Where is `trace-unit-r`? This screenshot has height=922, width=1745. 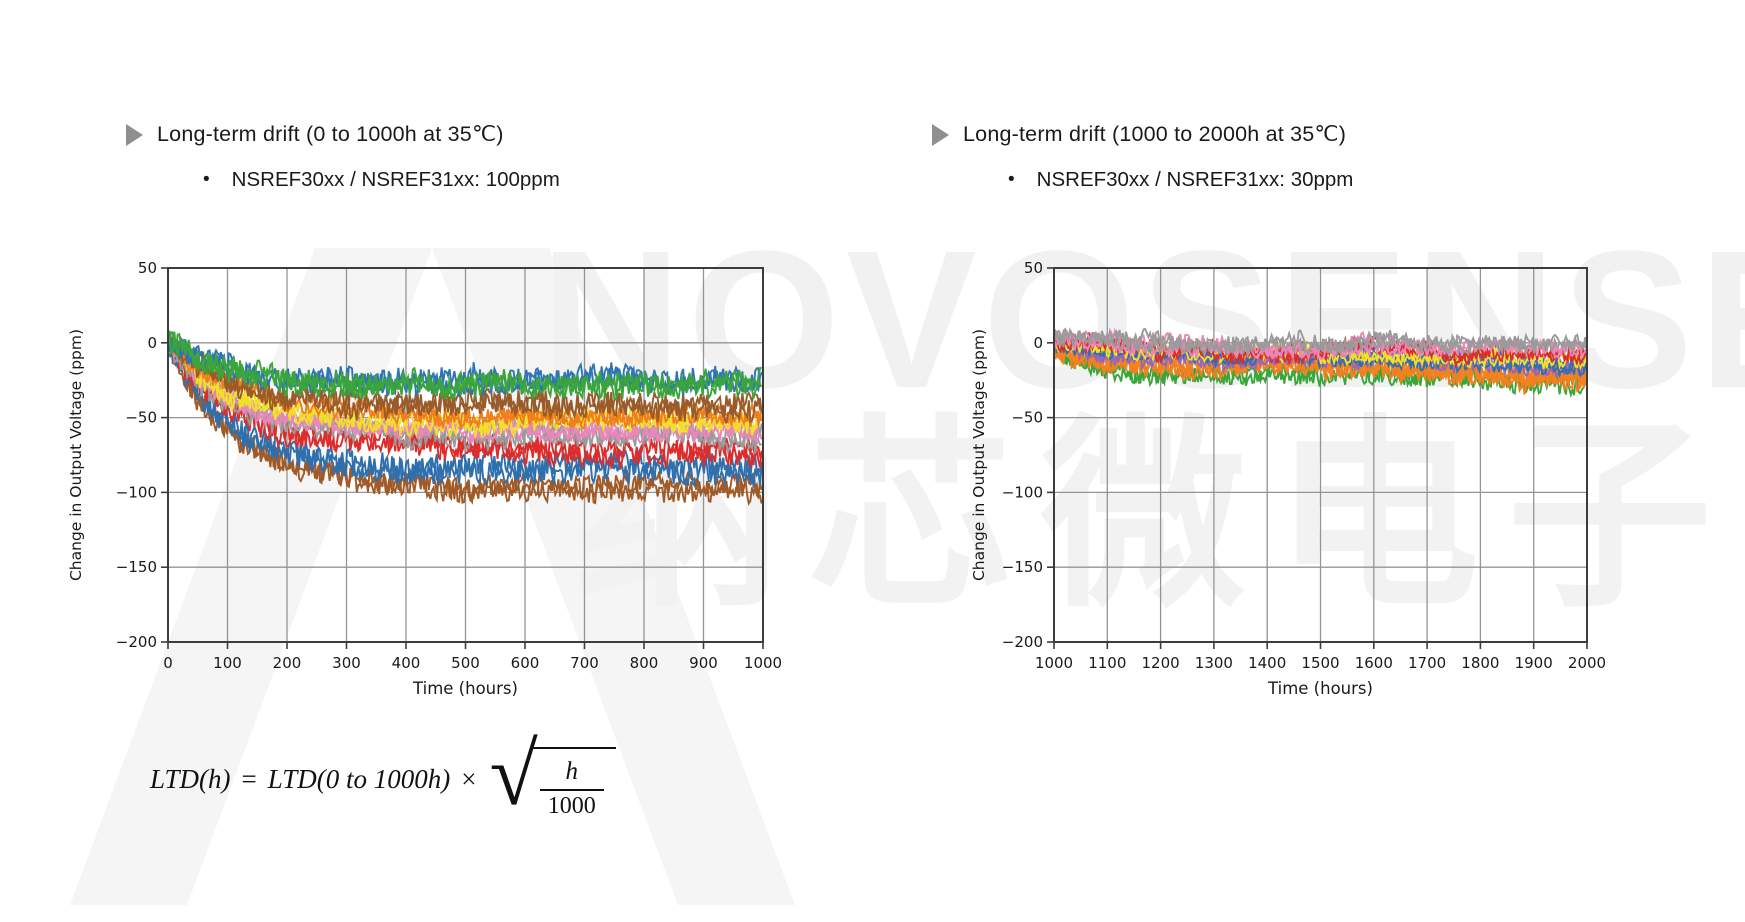
trace-unit-r is located at coordinates (1320, 348).